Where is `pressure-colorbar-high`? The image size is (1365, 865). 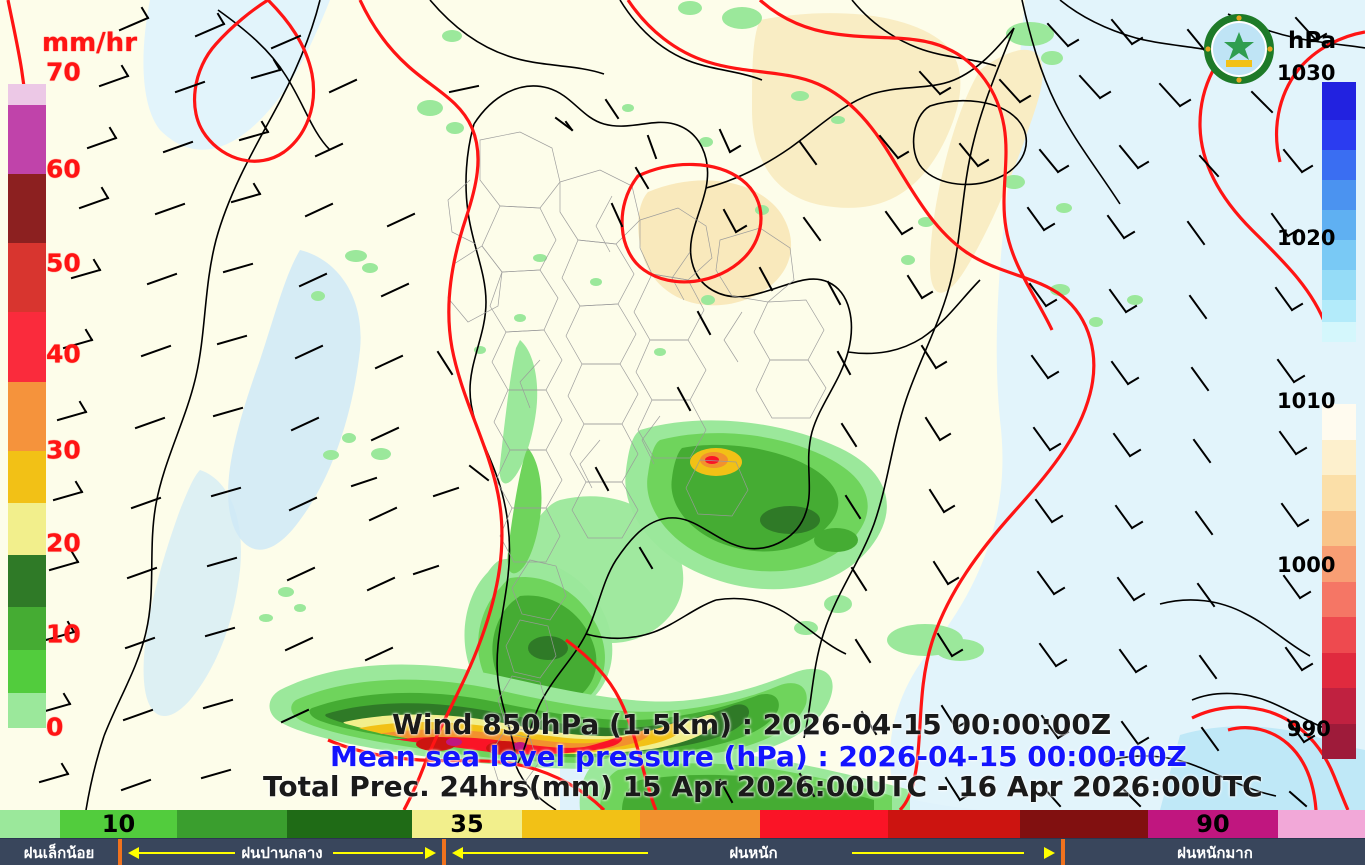
pressure-colorbar-high is located at coordinates (1339, 212).